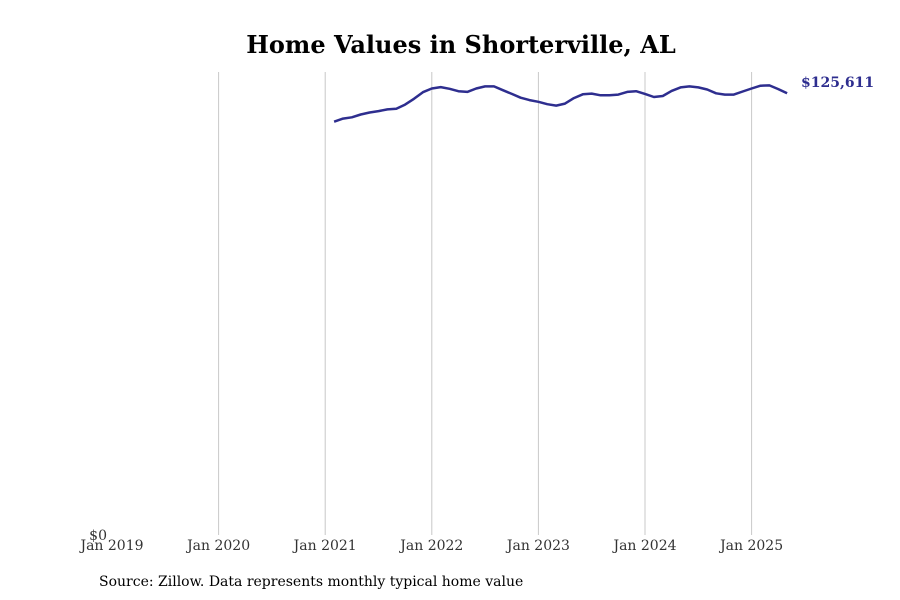 The width and height of the screenshot is (900, 600). What do you see at coordinates (537, 546) in the screenshot?
I see `x-tick-label: Jan 2023` at bounding box center [537, 546].